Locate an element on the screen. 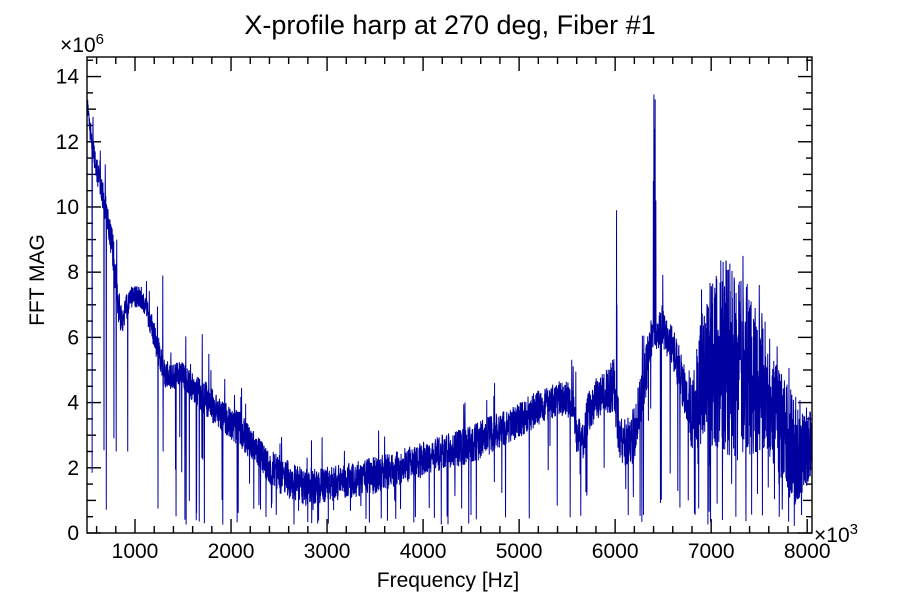 The image size is (900, 600). x-tick-label: 8000 is located at coordinates (807, 551).